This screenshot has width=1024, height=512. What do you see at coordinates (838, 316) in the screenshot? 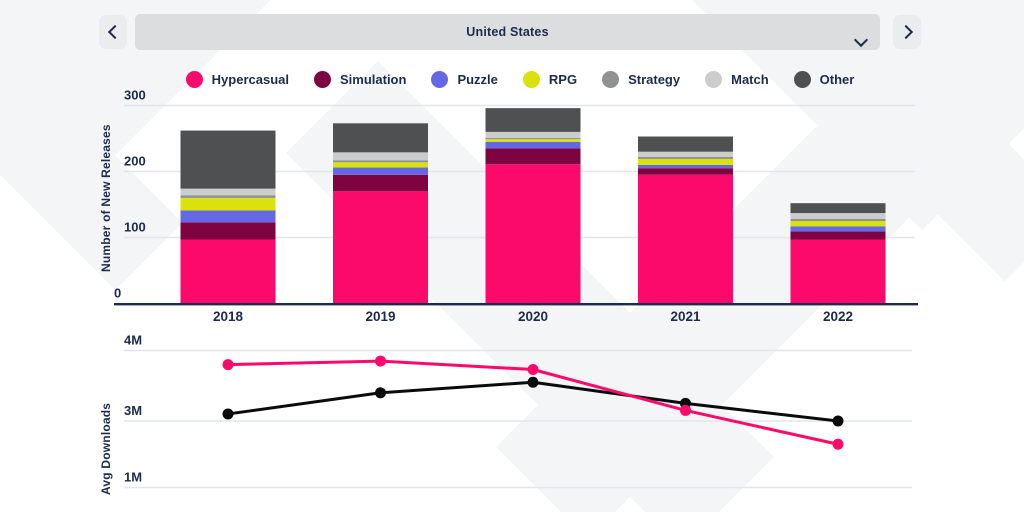
I see `x-tick-label: 2022` at bounding box center [838, 316].